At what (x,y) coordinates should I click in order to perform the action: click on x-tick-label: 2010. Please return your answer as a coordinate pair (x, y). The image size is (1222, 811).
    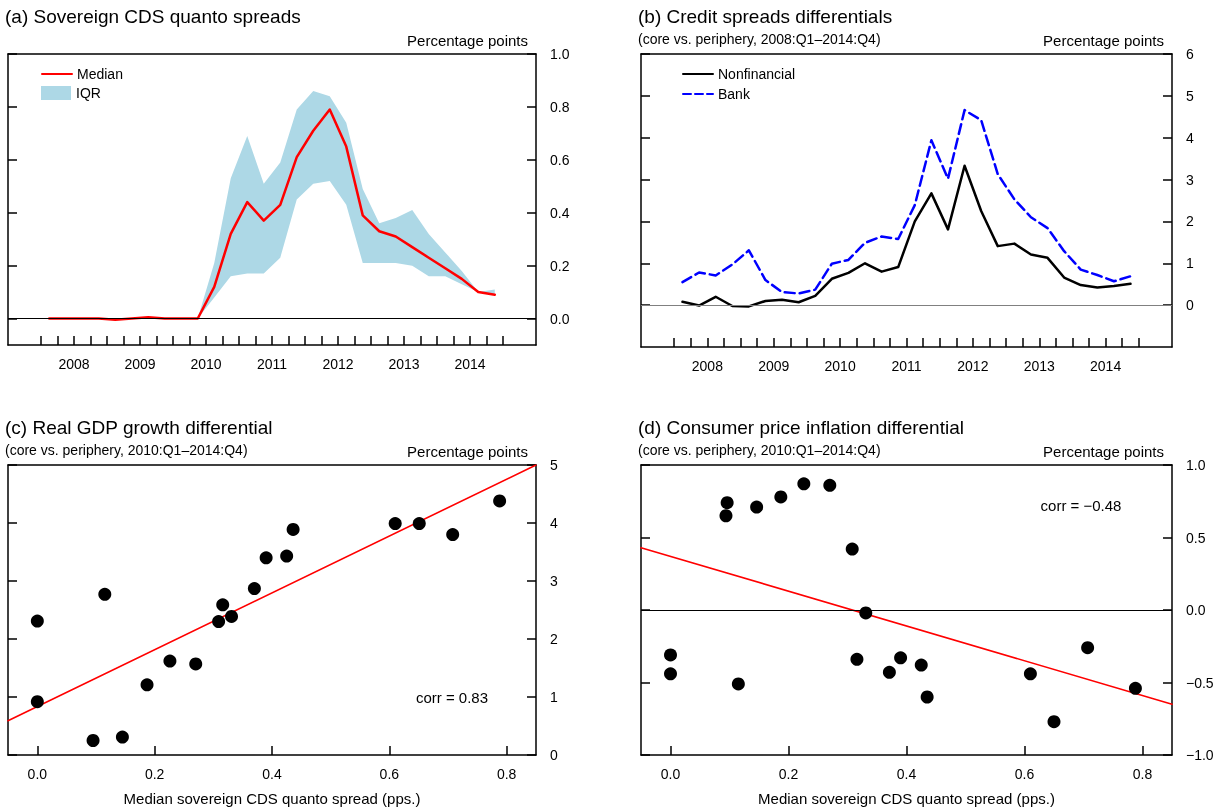
    Looking at the image, I should click on (206, 364).